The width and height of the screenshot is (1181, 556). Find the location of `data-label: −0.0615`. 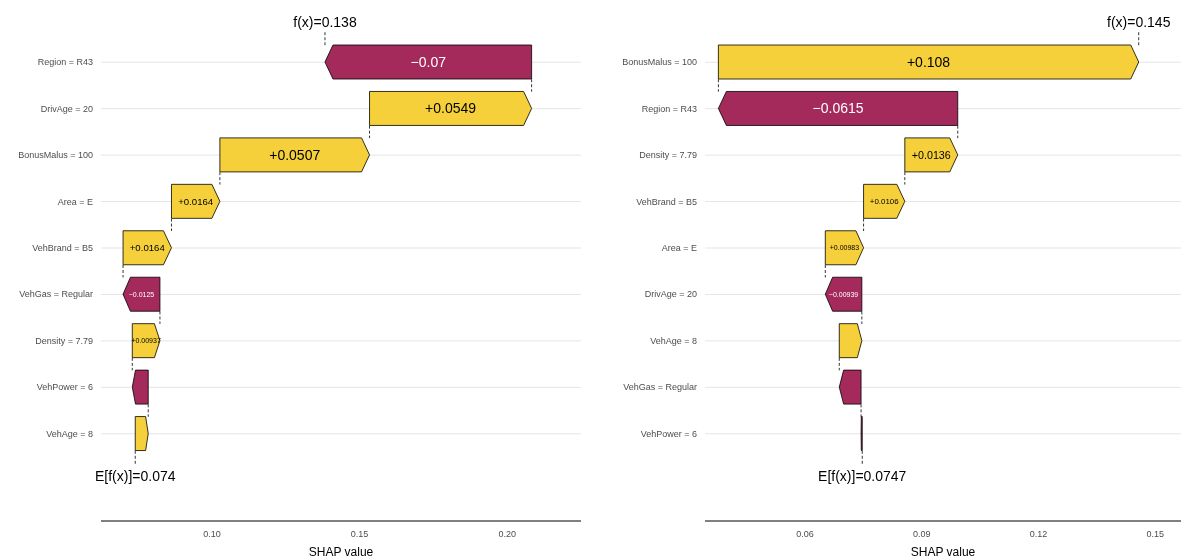

data-label: −0.0615 is located at coordinates (838, 108).